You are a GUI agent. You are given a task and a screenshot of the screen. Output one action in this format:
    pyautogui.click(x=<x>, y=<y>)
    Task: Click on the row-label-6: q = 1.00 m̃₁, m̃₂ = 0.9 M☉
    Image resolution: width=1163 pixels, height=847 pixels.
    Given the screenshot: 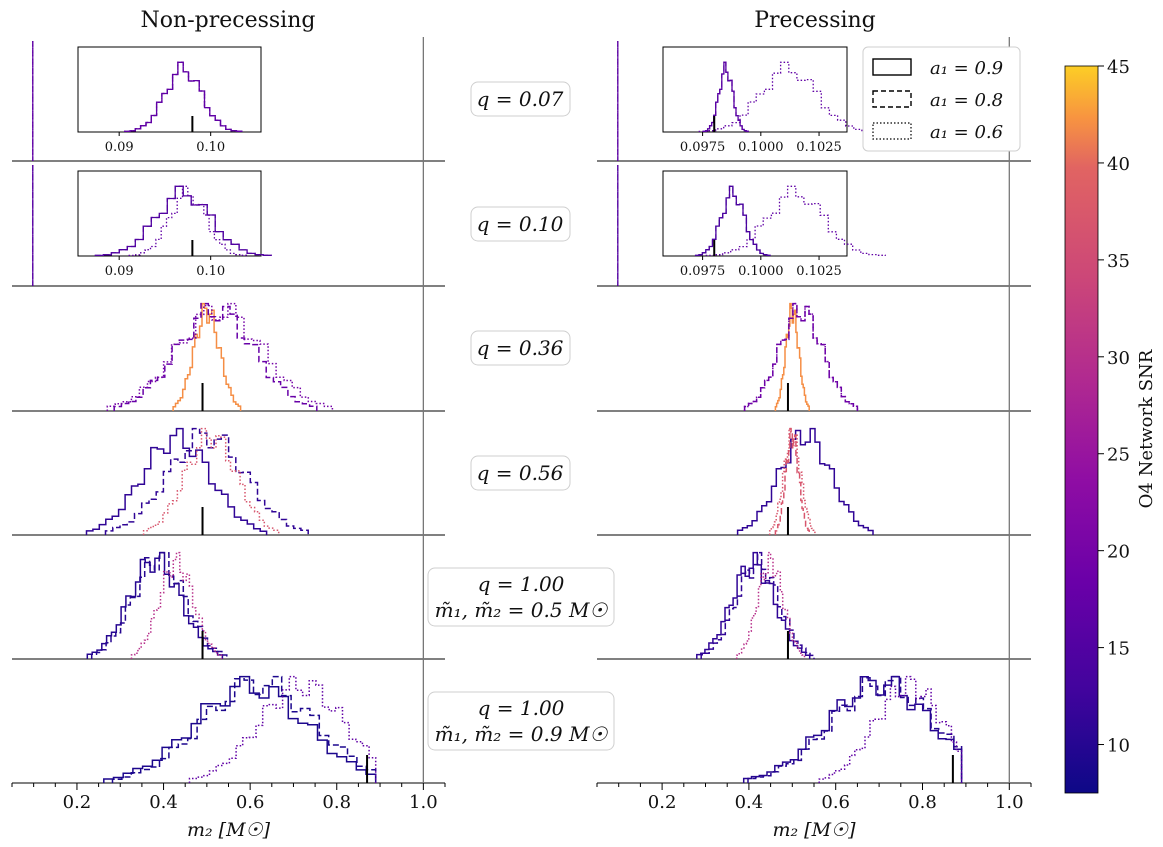 What is the action you would take?
    pyautogui.click(x=521, y=721)
    